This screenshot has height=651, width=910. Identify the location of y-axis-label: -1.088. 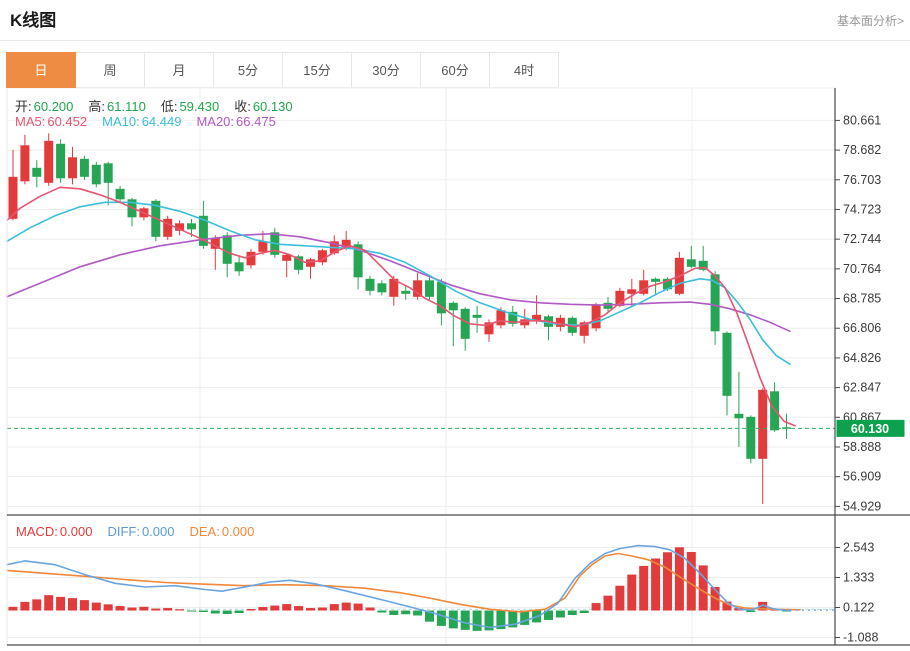
(860, 637).